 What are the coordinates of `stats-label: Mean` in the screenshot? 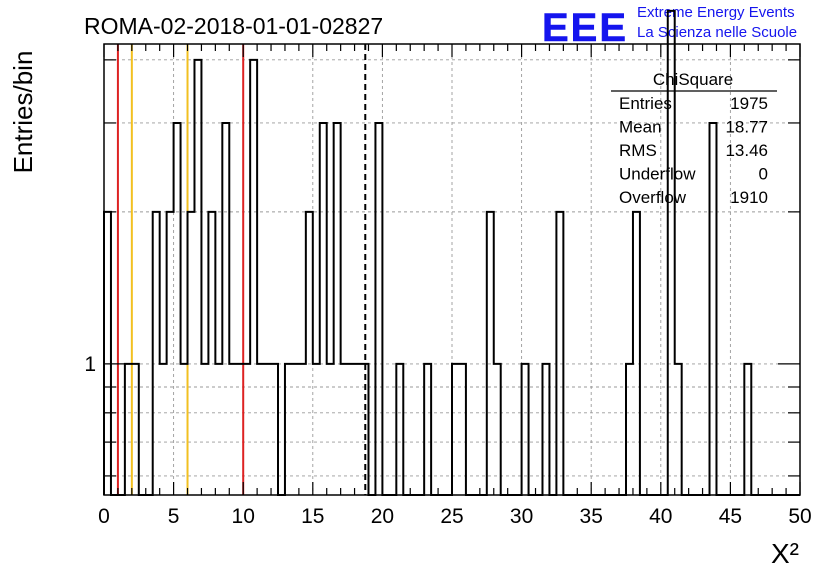 It's located at (640, 127).